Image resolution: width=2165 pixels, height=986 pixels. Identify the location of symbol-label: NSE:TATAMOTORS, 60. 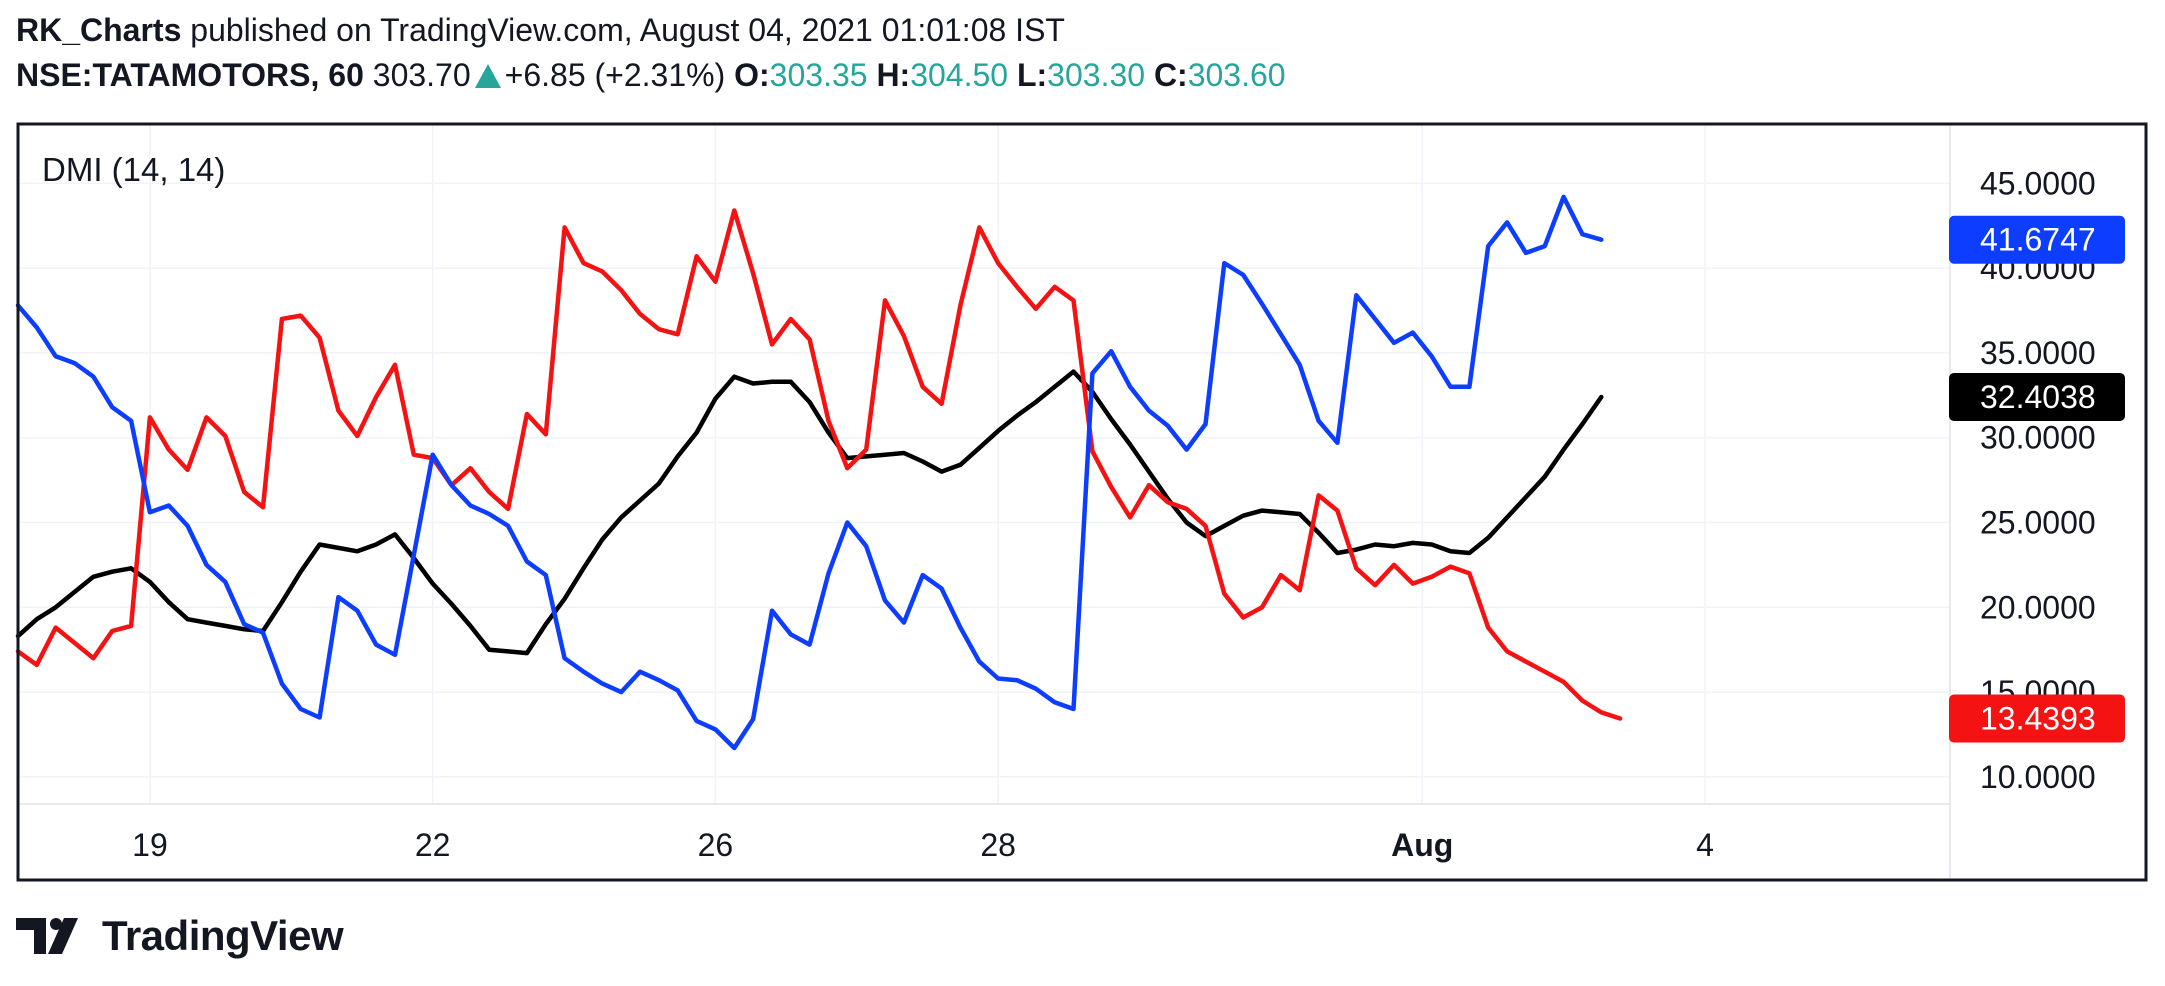
(190, 75).